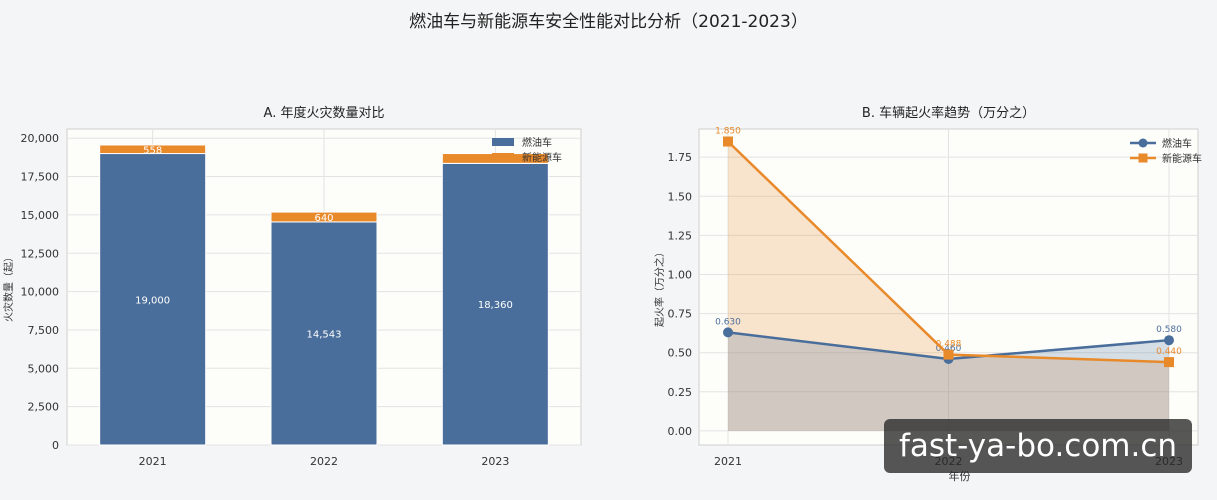 This screenshot has width=1217, height=500. Describe the element at coordinates (1169, 330) in the screenshot. I see `point-value-label: 0.580` at that location.